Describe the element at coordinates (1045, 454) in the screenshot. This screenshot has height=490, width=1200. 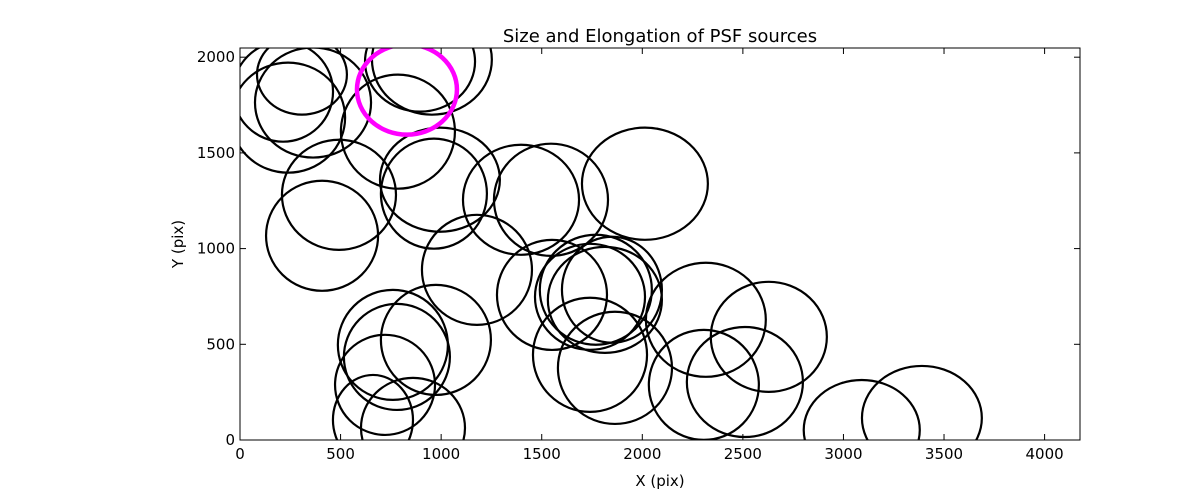
I see `x-tick-label: 4000` at that location.